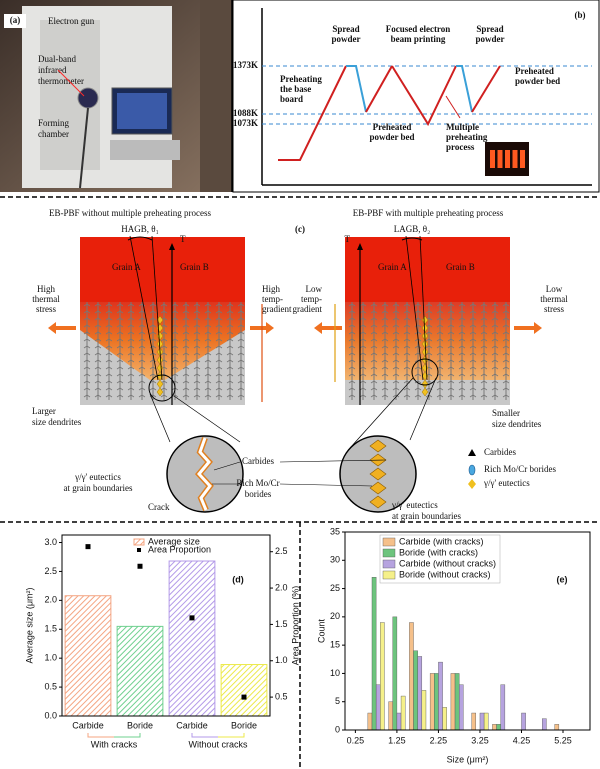 This screenshot has width=600, height=769. Describe the element at coordinates (506, 483) in the screenshot. I see `legend-label: γ/γ' eutectics` at that location.